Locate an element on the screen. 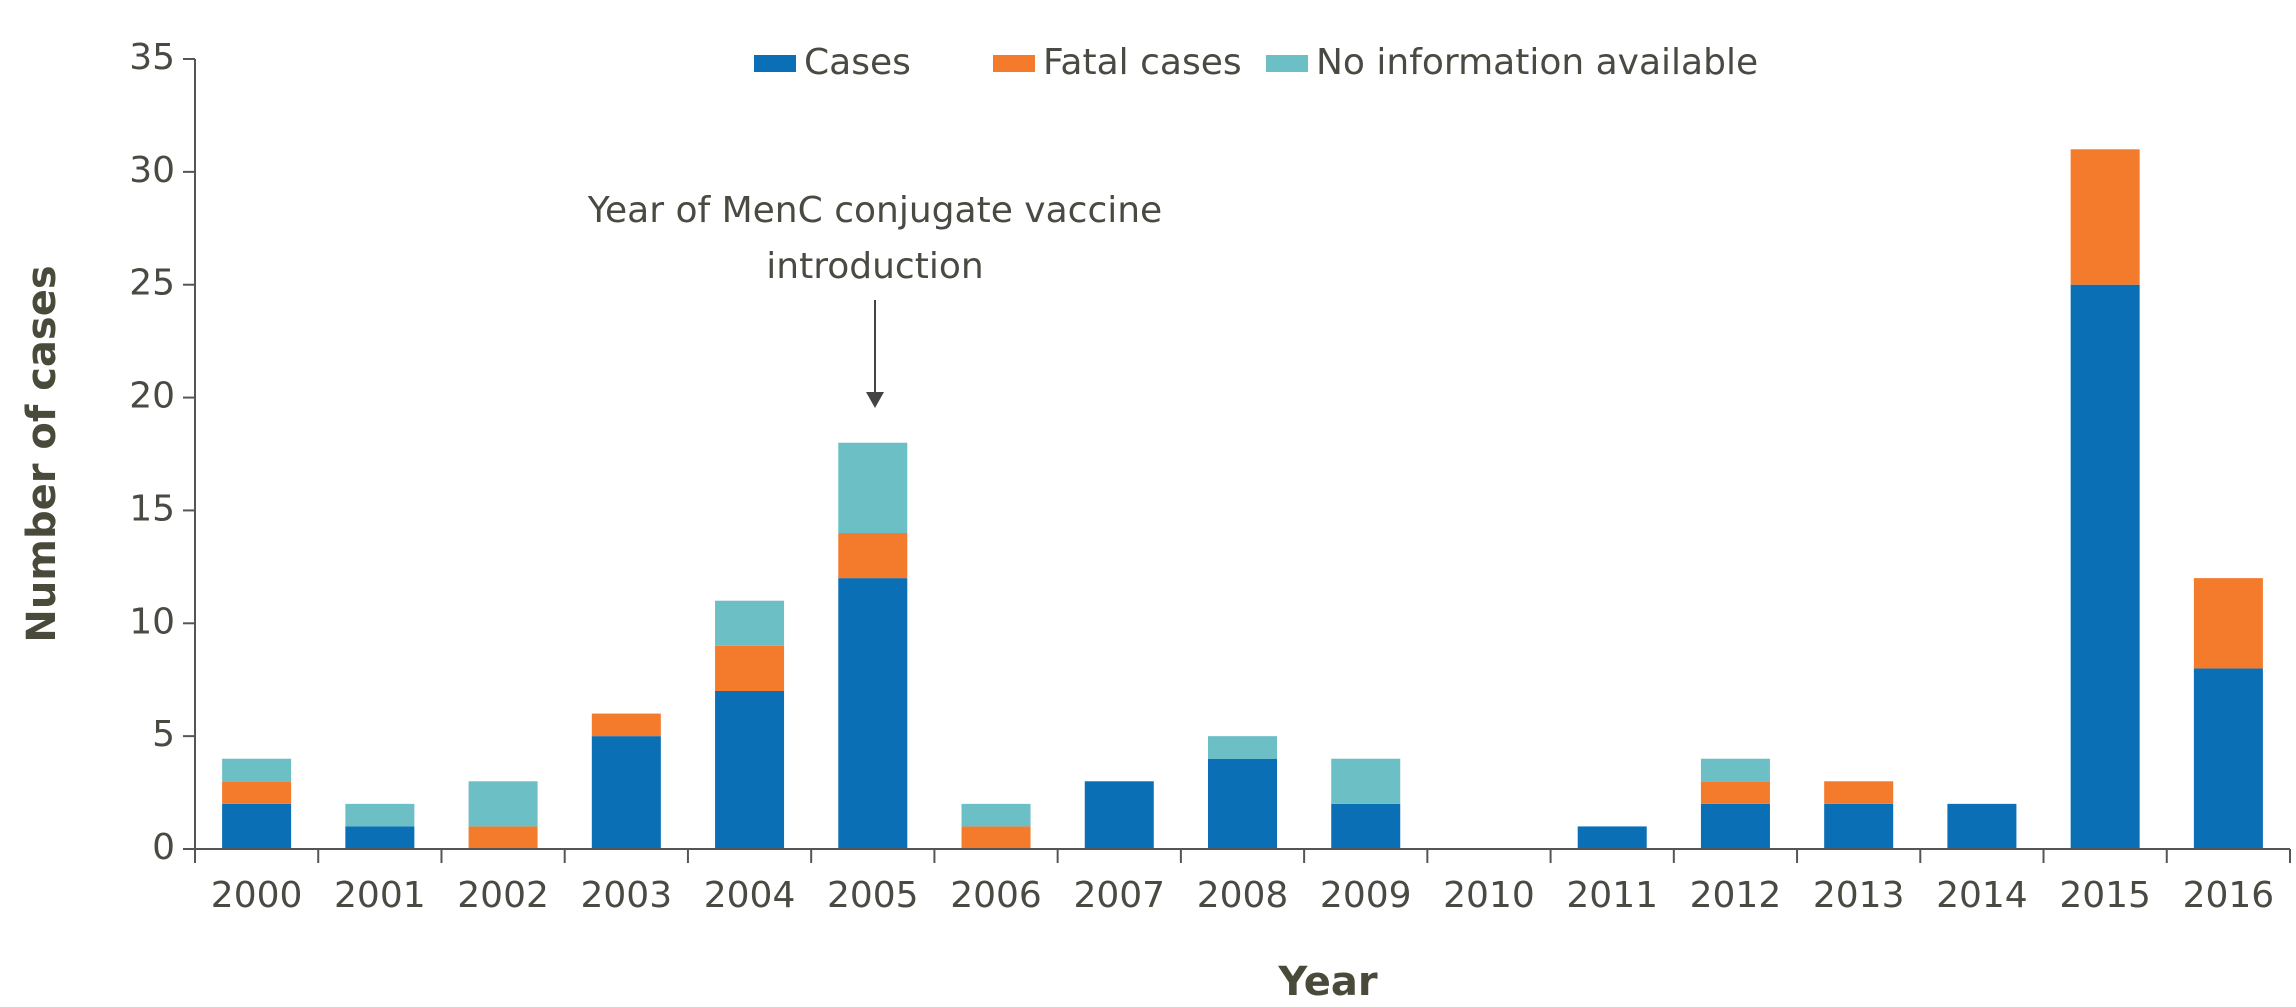 The image size is (2296, 1007). x-tick-label: 2015 is located at coordinates (2105, 895).